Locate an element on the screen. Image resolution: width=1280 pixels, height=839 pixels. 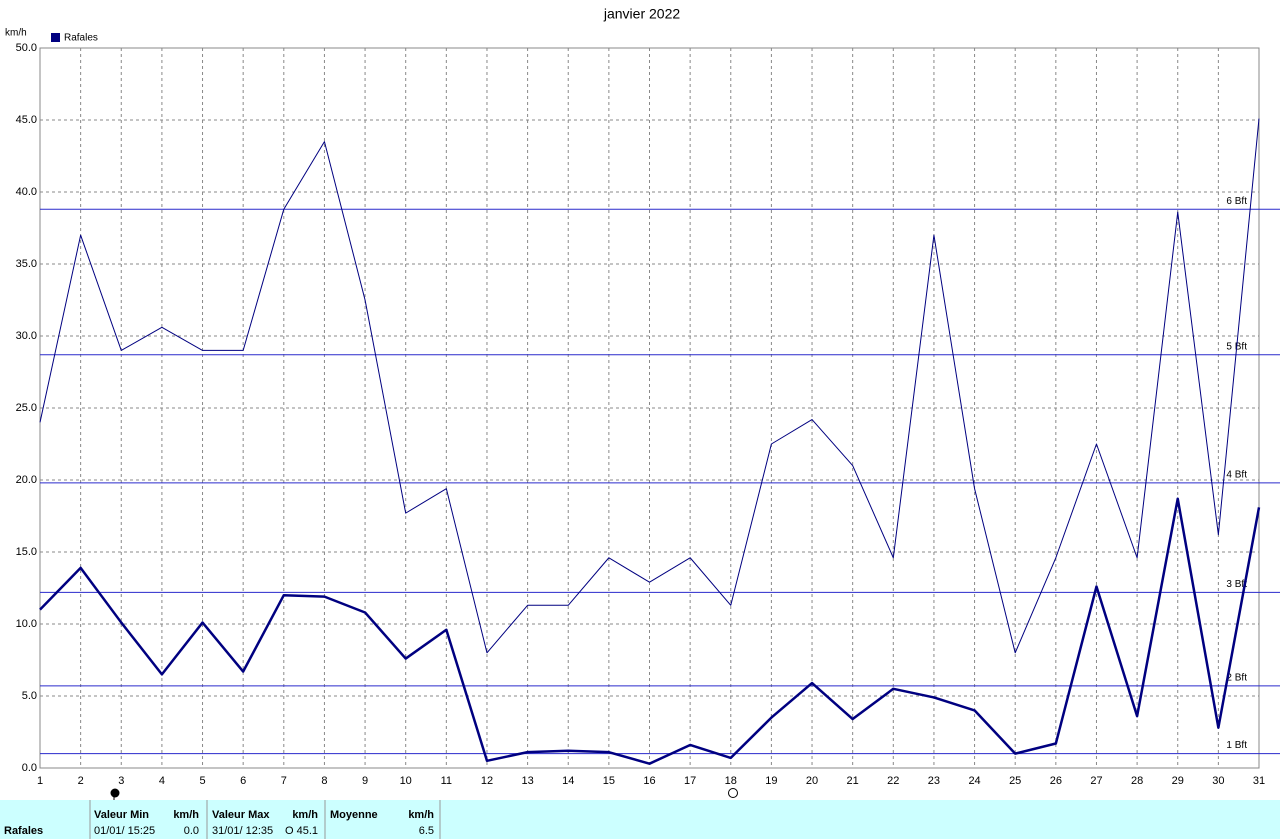
table-cell: 01/01/ 15:25 is located at coordinates (124, 831).